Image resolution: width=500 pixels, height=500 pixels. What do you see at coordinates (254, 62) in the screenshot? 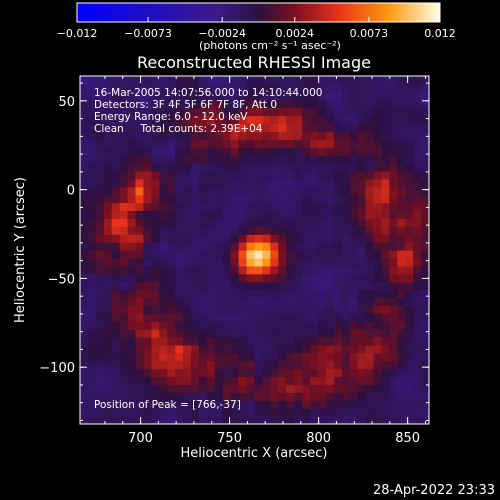
I see `chart-title: Reconstructed RHESSI Image` at bounding box center [254, 62].